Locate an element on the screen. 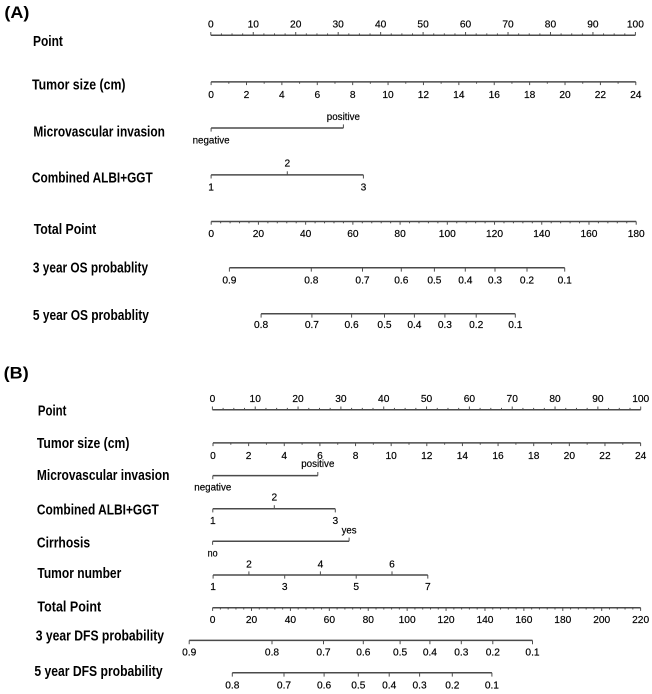 The image size is (652, 694). svg-text: 180 is located at coordinates (562, 620).